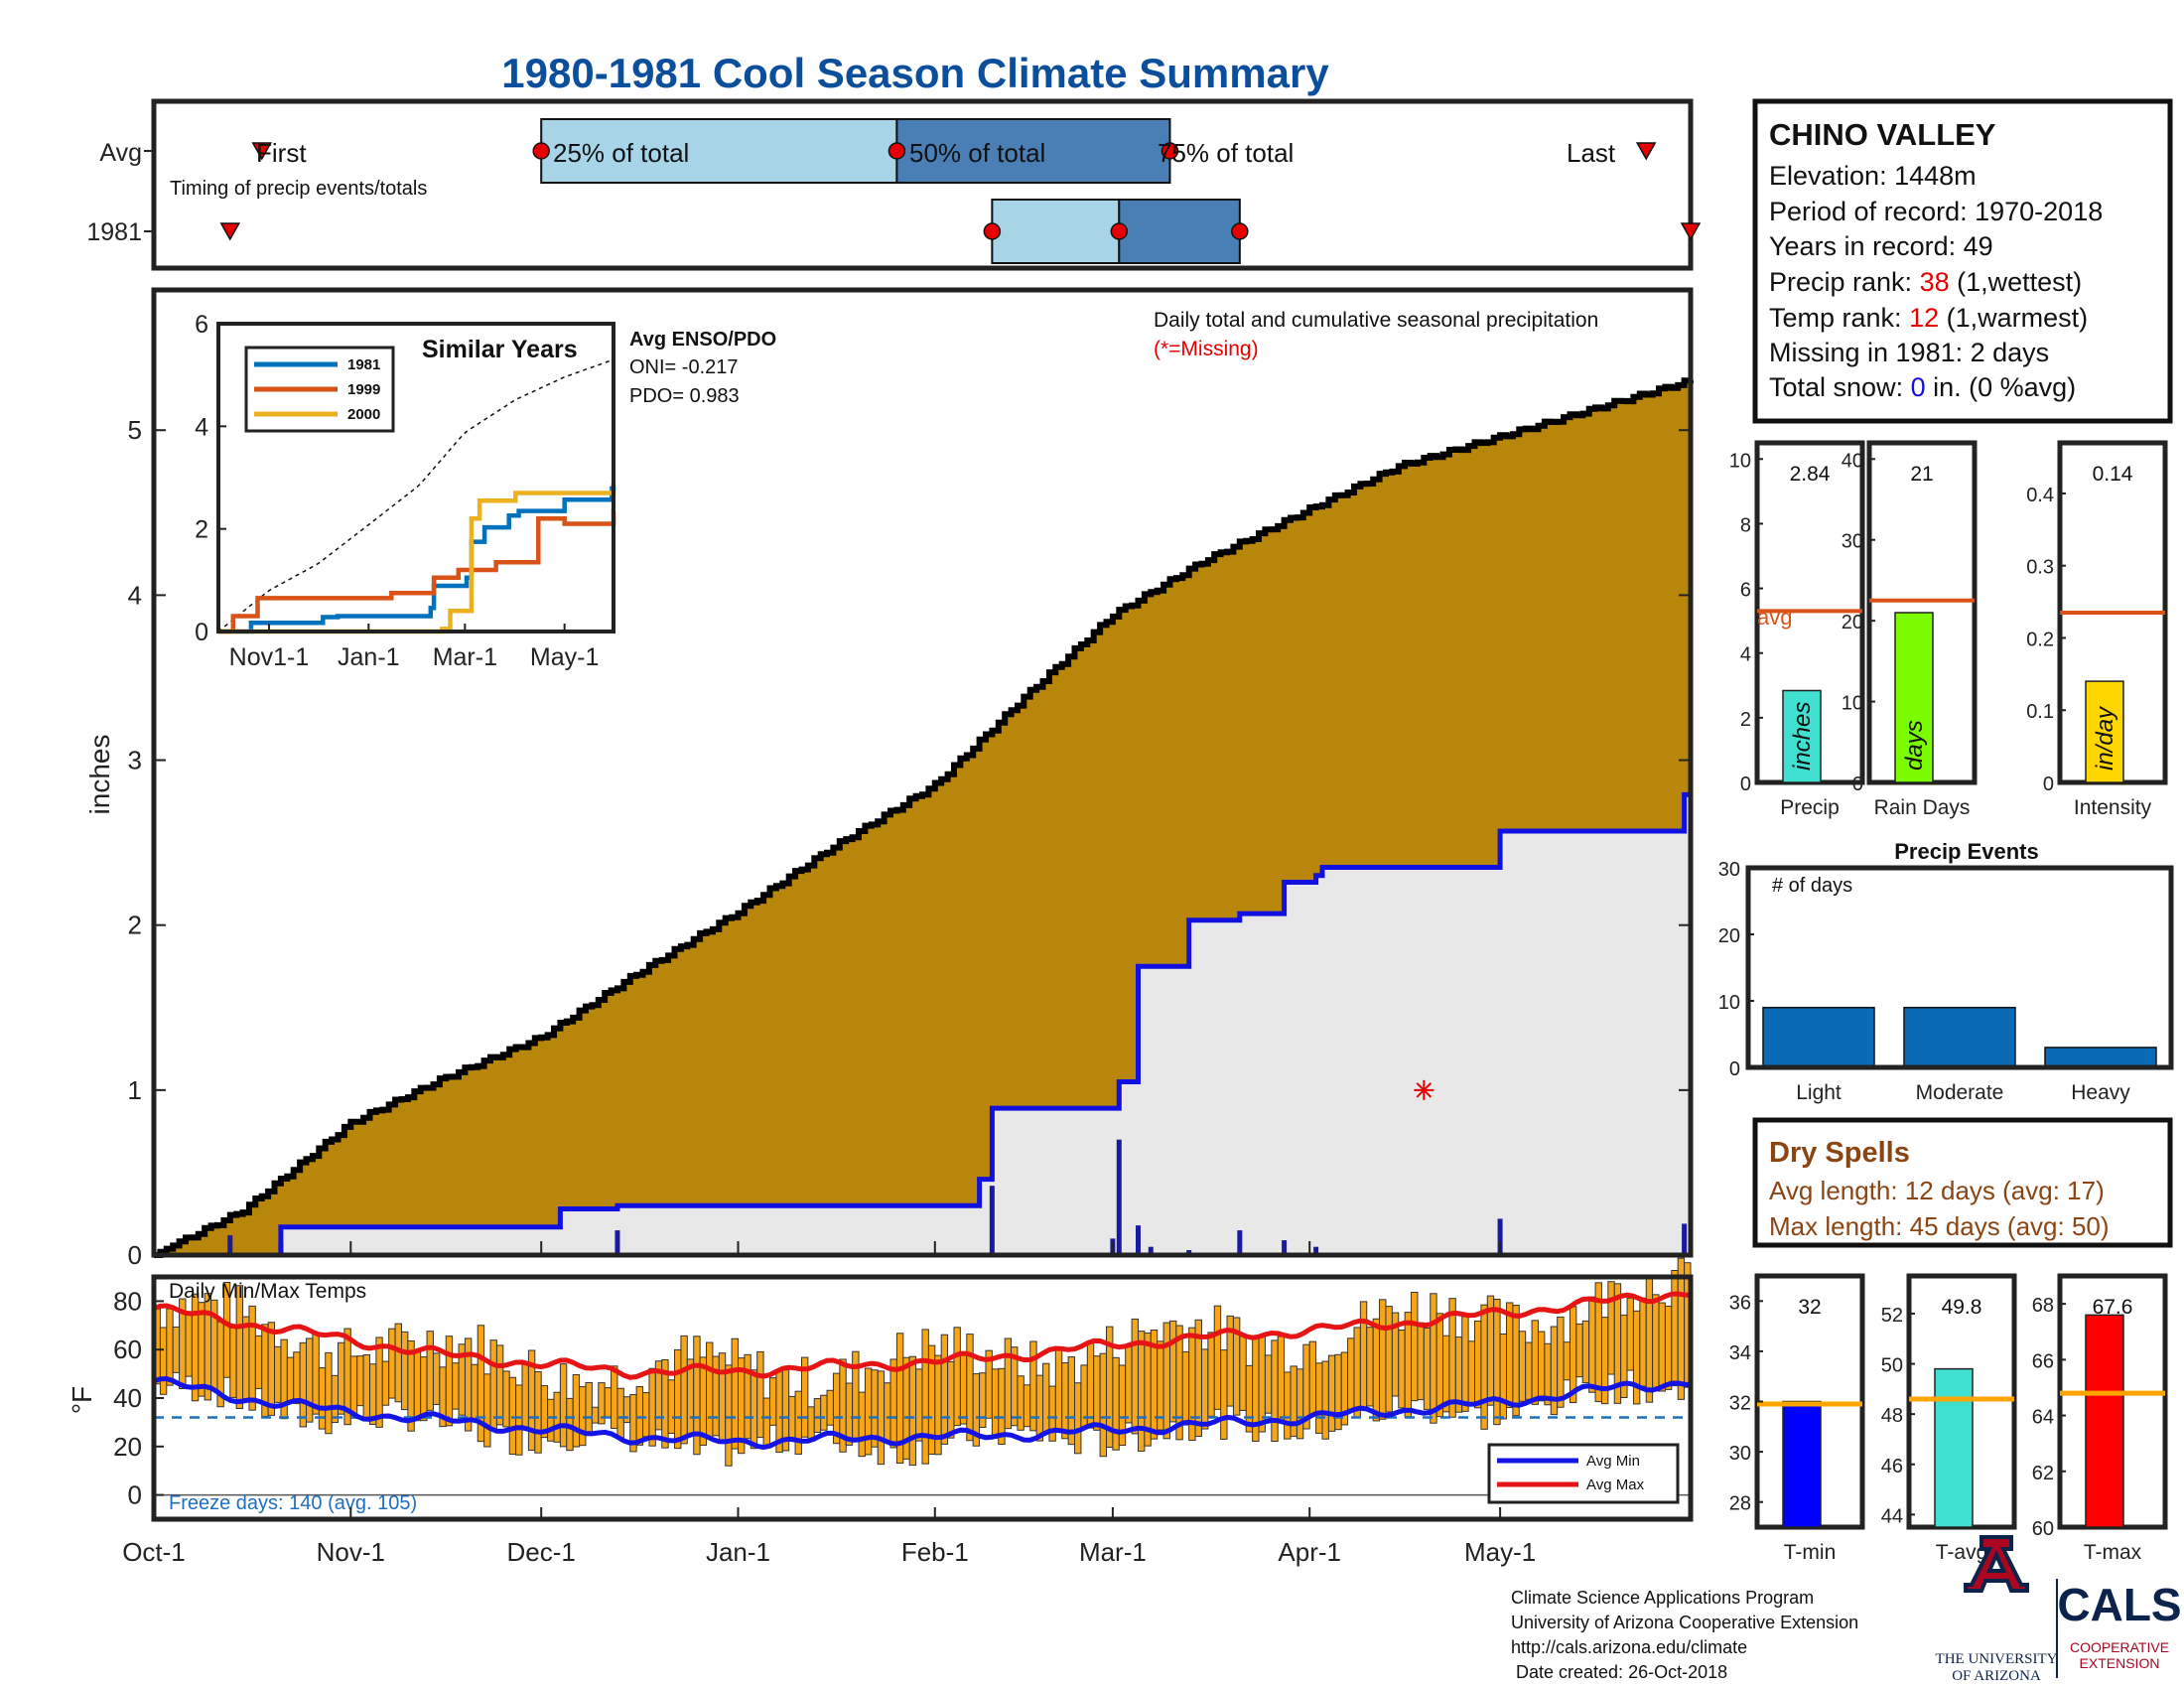 Image resolution: width=2184 pixels, height=1688 pixels. Describe the element at coordinates (2043, 1473) in the screenshot. I see `mini-temp-tick-label: 62` at that location.